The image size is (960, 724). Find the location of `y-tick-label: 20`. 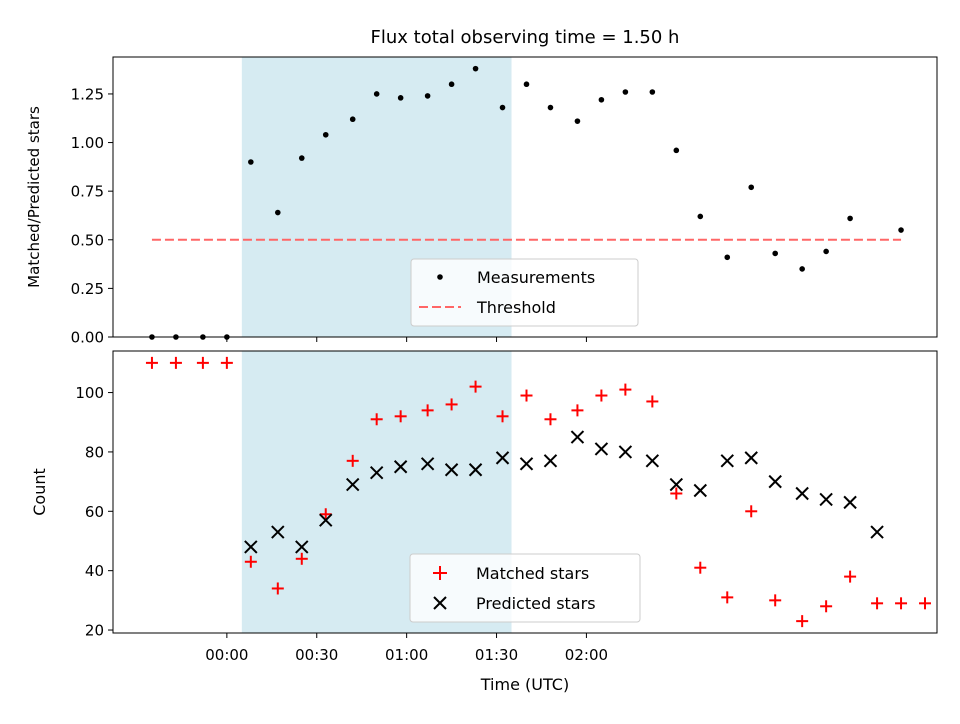

y-tick-label: 20 is located at coordinates (94, 631).